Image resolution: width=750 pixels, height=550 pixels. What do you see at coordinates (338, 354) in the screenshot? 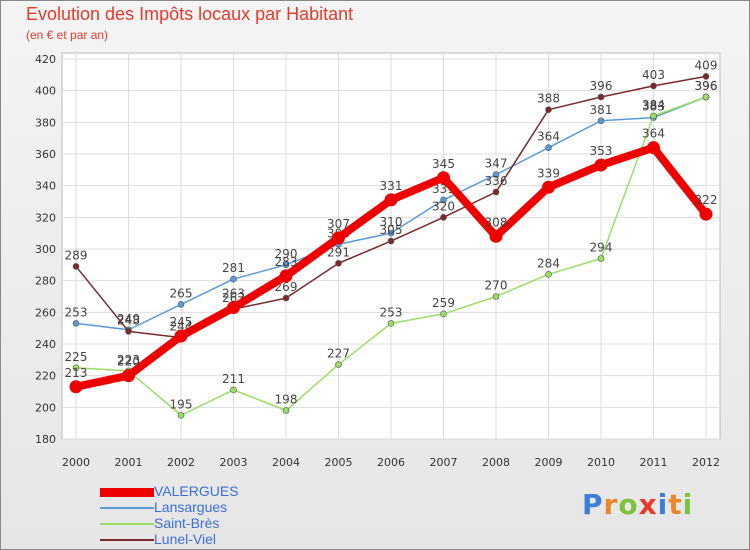
I see `data-label: 227` at bounding box center [338, 354].